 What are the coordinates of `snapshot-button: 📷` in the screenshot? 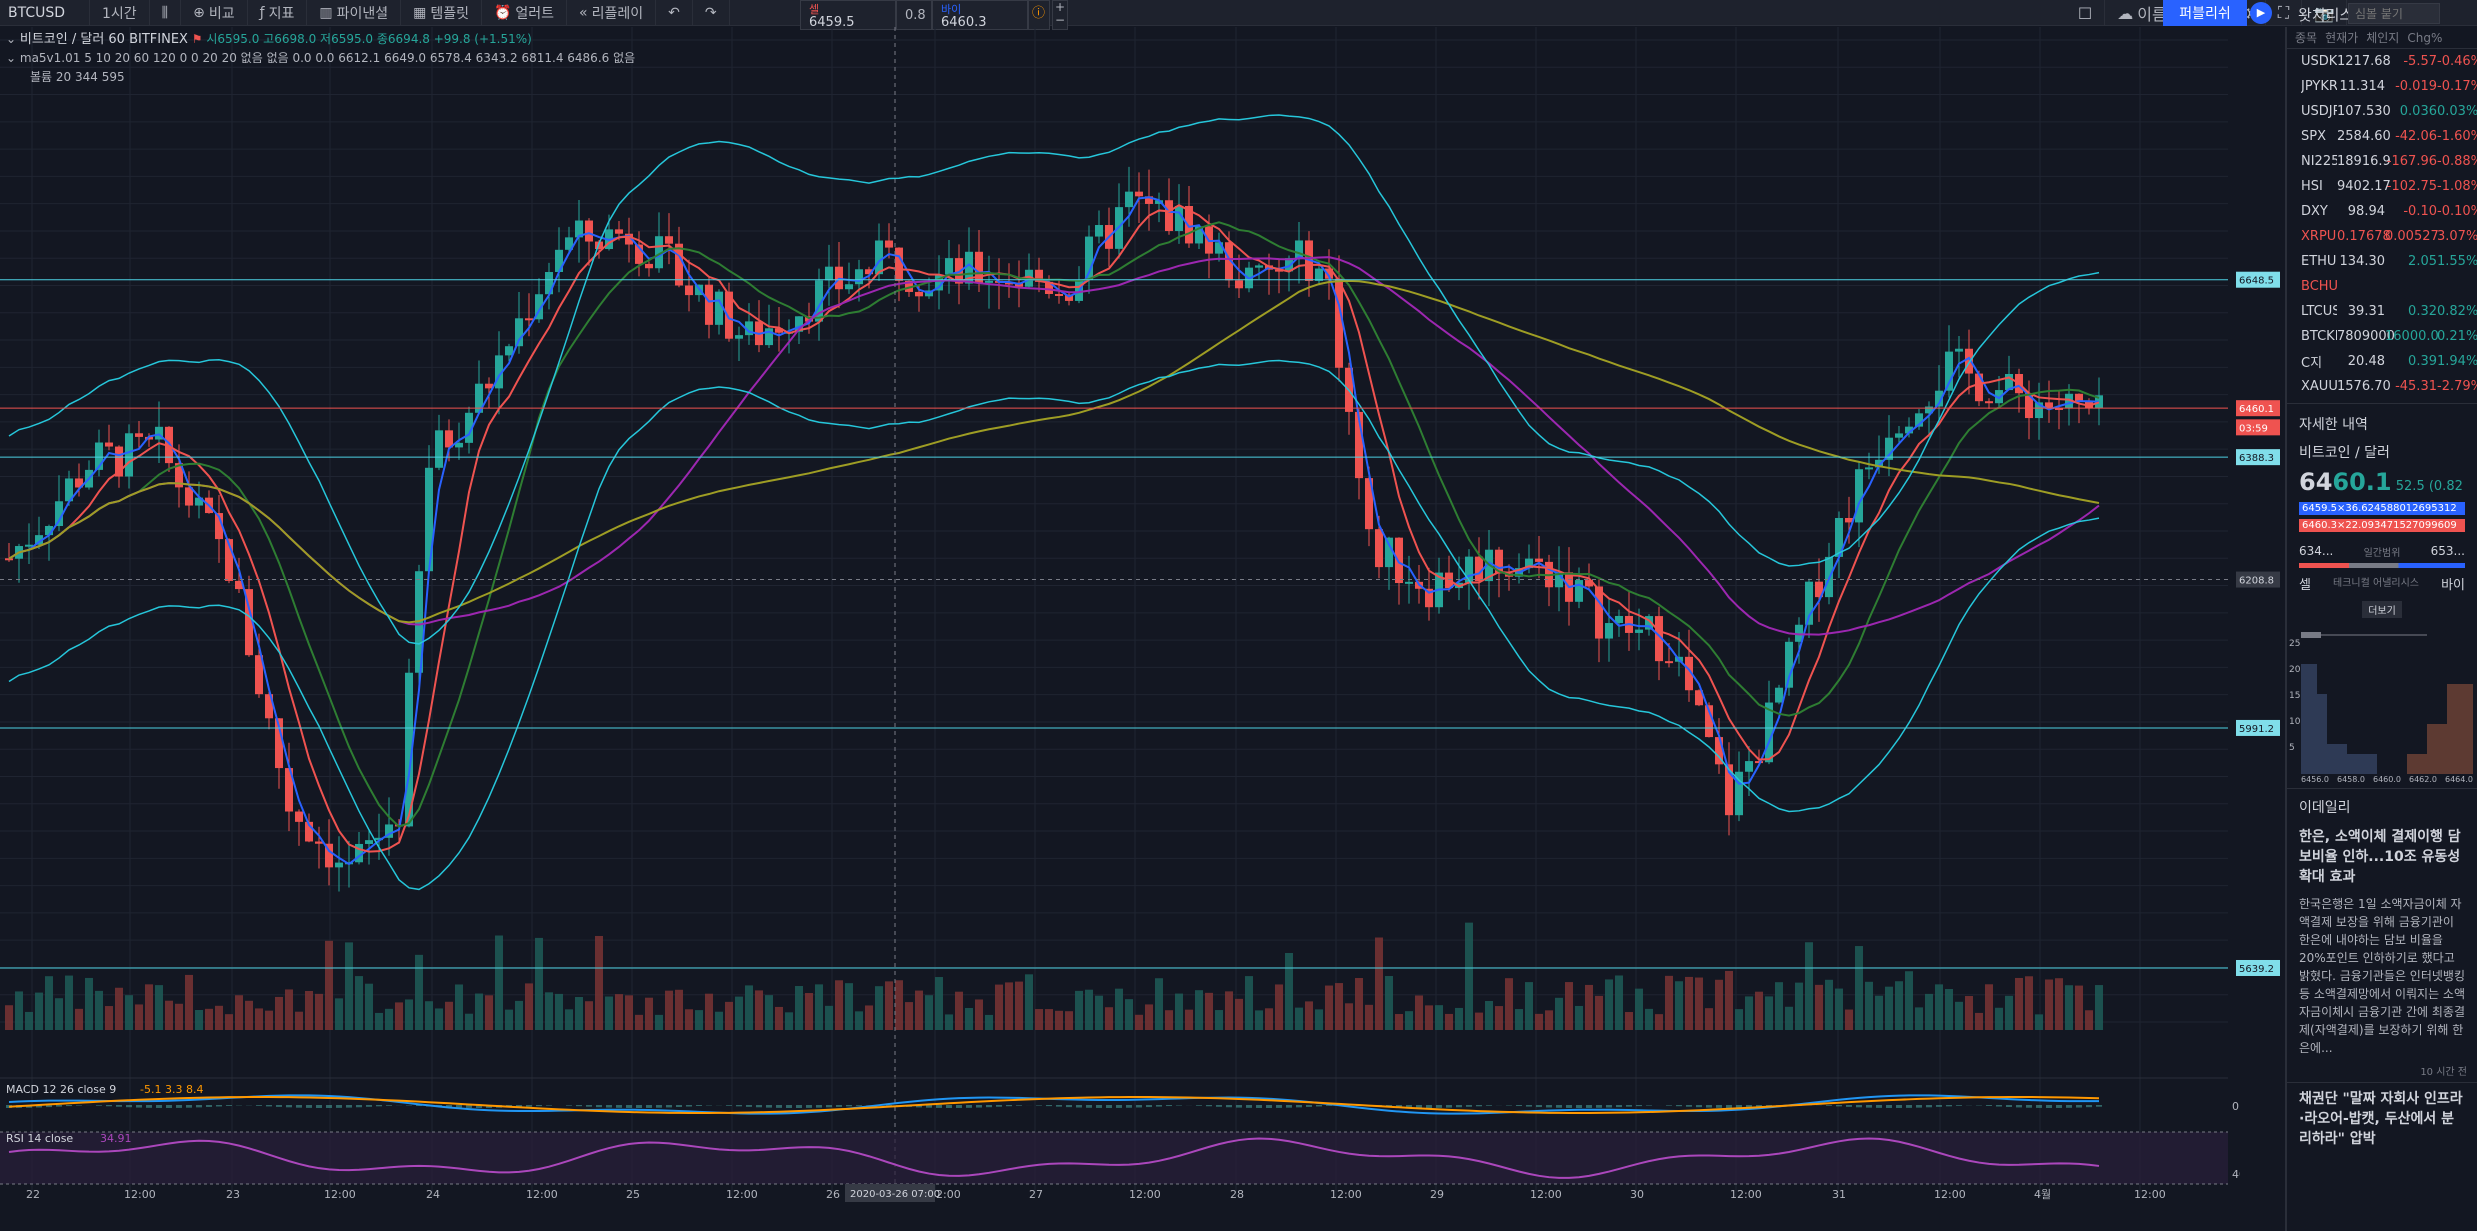 It's located at (2324, 13).